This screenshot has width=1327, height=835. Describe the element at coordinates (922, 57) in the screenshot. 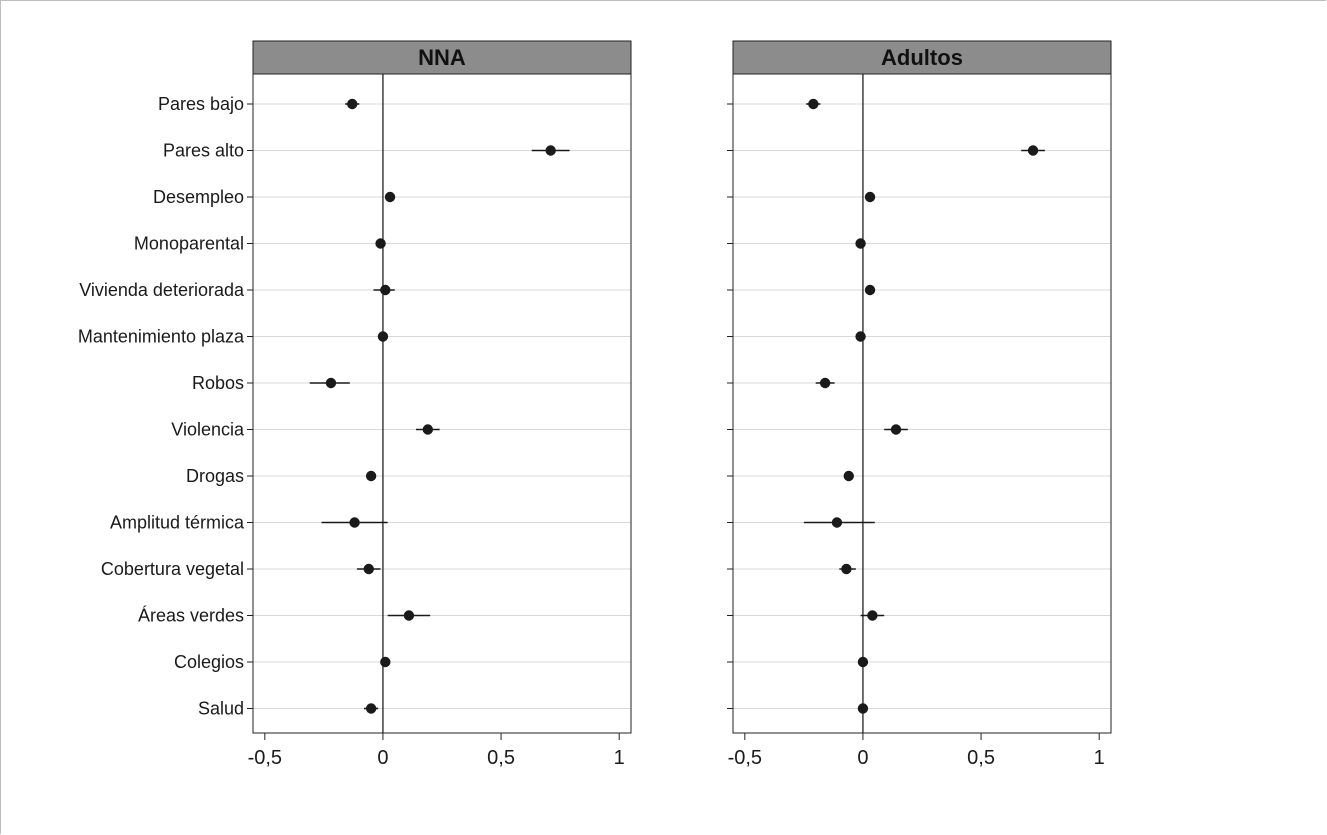

I see `panel-title: Adultos` at that location.